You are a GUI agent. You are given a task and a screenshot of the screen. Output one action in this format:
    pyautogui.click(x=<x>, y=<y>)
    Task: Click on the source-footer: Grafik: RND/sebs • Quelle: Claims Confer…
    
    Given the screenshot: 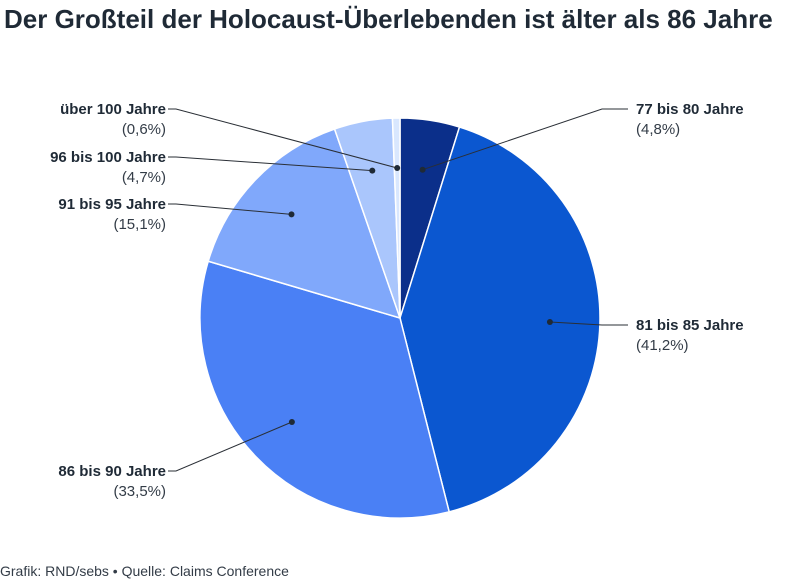 What is the action you would take?
    pyautogui.click(x=144, y=571)
    